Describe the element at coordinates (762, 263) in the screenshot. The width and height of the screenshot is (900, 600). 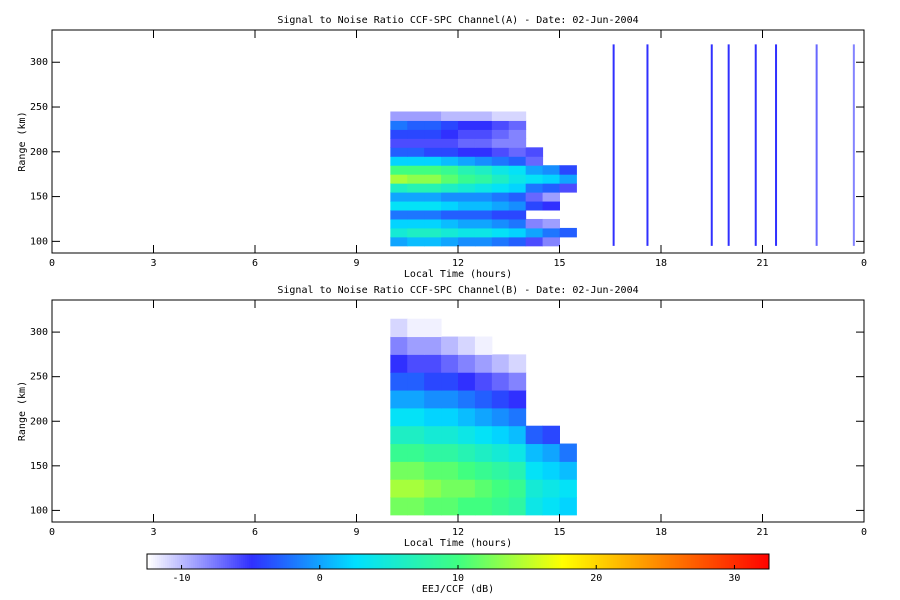
I see `x-tick-label: 21` at that location.